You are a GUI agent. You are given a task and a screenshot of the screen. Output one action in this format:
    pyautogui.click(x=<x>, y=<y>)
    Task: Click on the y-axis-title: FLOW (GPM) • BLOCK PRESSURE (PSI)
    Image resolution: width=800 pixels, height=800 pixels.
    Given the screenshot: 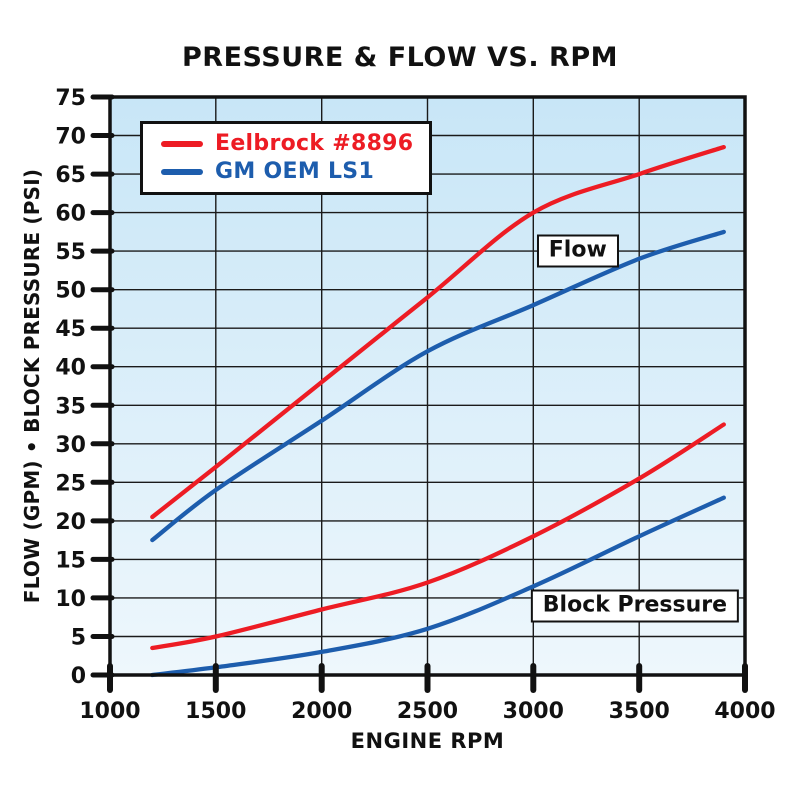 What is the action you would take?
    pyautogui.click(x=32, y=386)
    